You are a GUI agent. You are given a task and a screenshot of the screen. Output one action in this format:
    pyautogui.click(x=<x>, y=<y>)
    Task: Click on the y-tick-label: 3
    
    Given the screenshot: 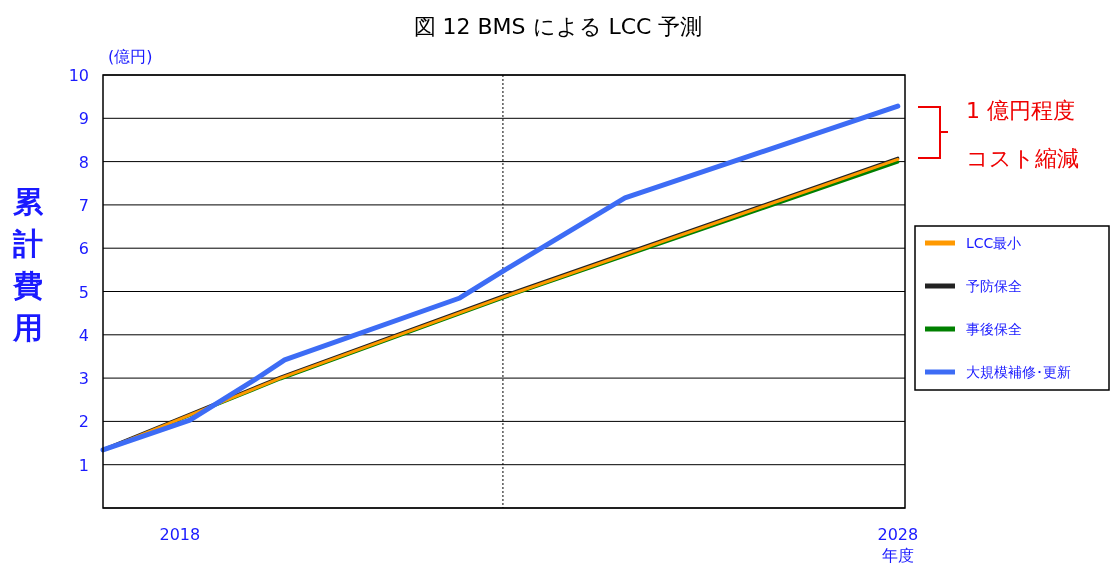 What is the action you would take?
    pyautogui.click(x=83, y=379)
    